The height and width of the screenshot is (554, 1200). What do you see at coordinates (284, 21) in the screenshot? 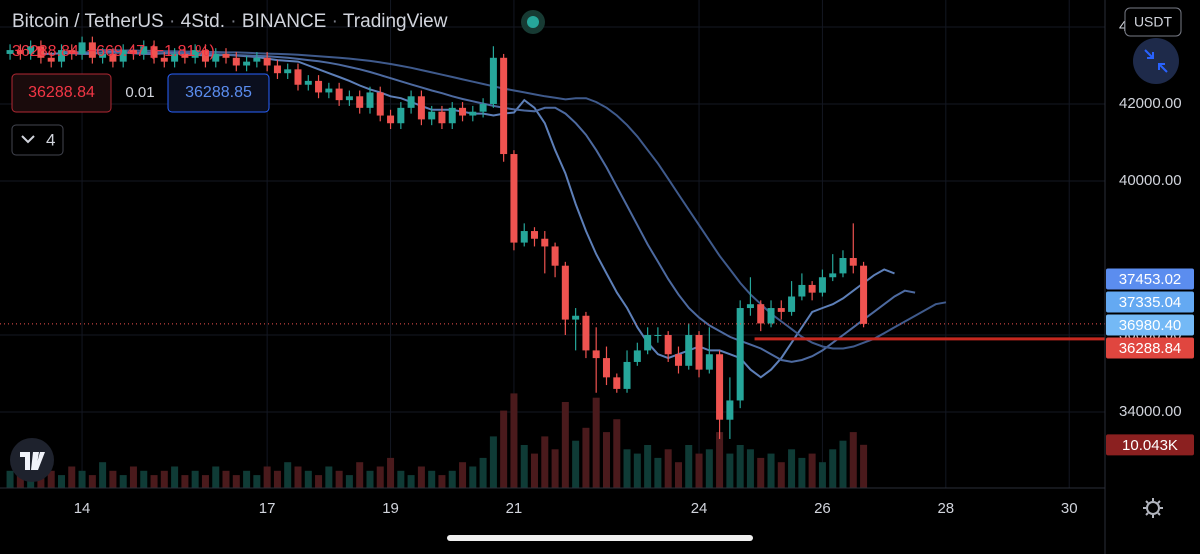
I see `exchange: BINANCE` at bounding box center [284, 21].